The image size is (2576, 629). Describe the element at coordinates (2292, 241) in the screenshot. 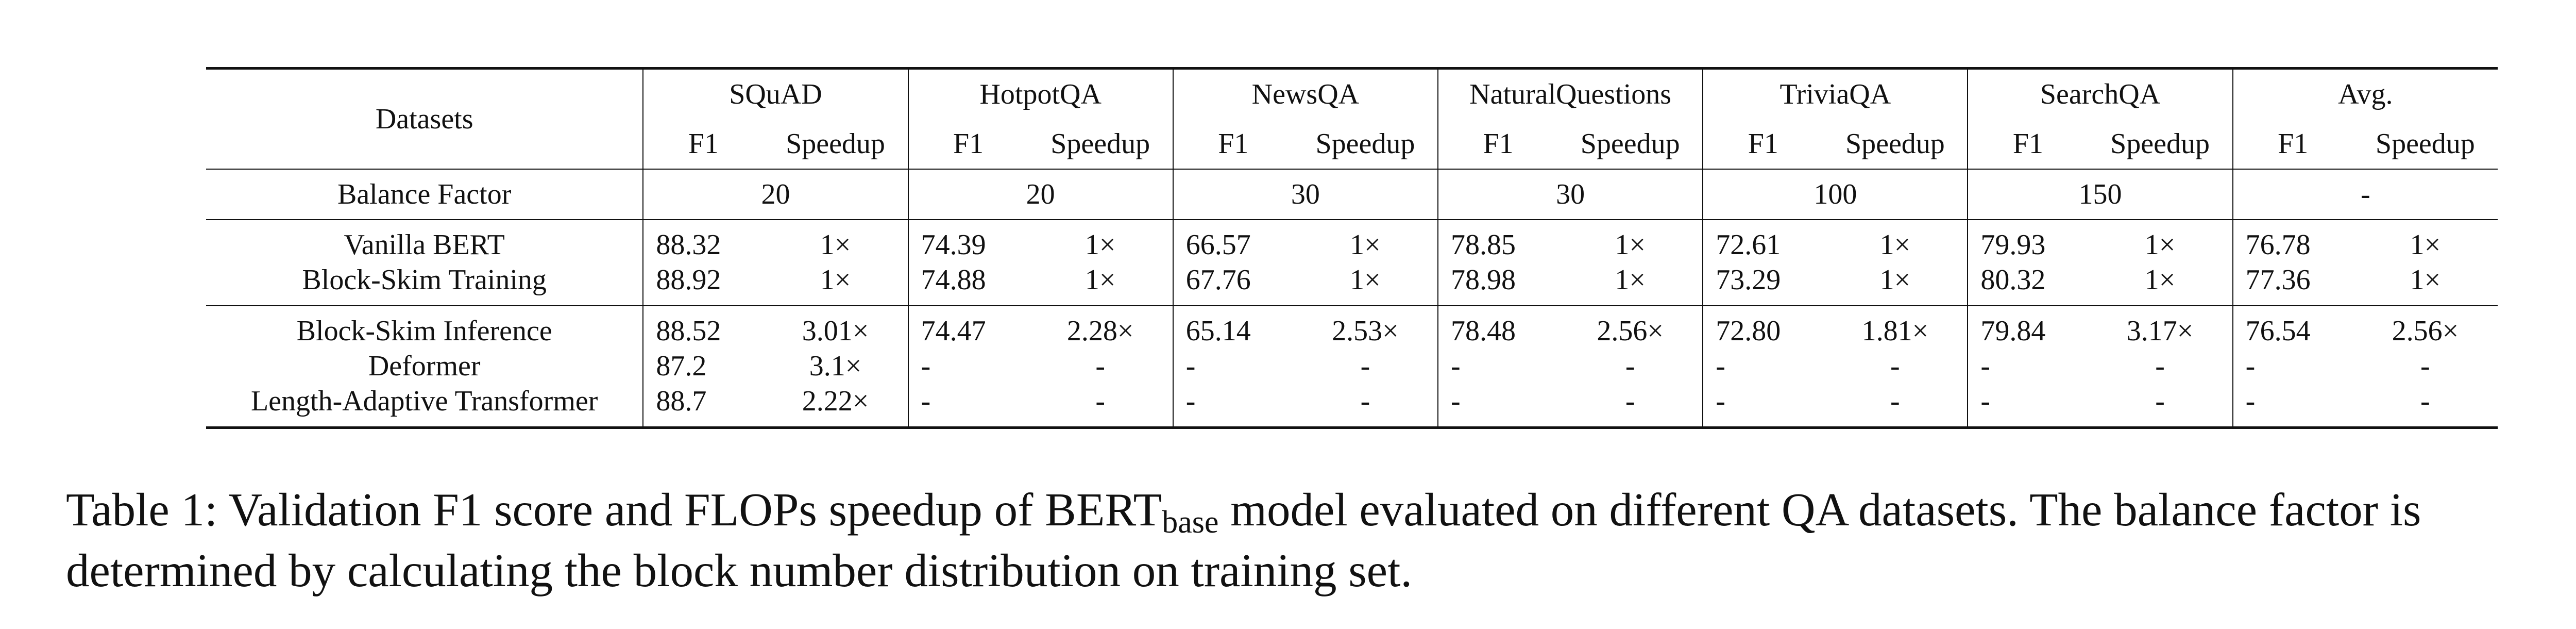

I see `f1-cell: 76.78` at that location.